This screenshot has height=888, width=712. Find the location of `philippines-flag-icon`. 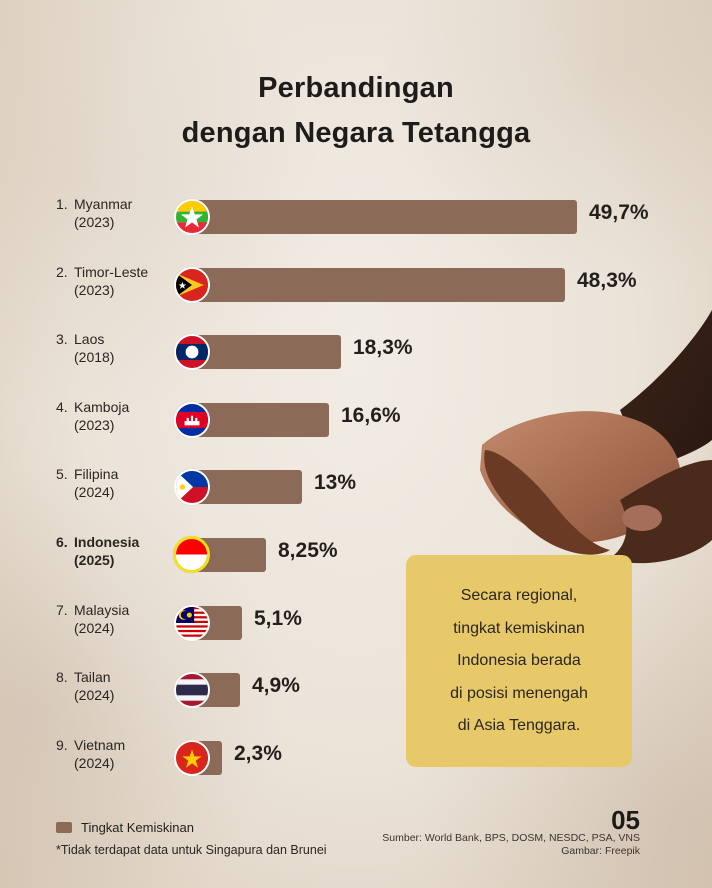

philippines-flag-icon is located at coordinates (192, 487).